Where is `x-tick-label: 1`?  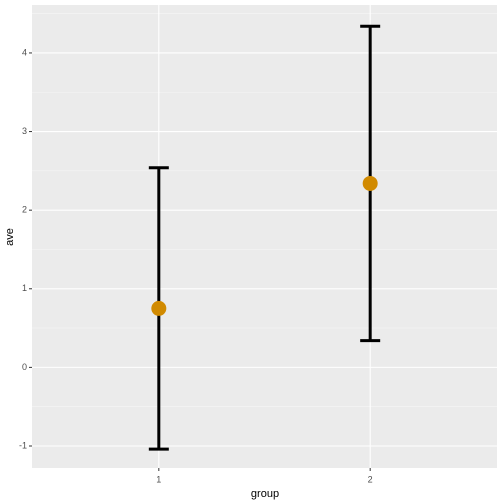 x-tick-label: 1 is located at coordinates (158, 479).